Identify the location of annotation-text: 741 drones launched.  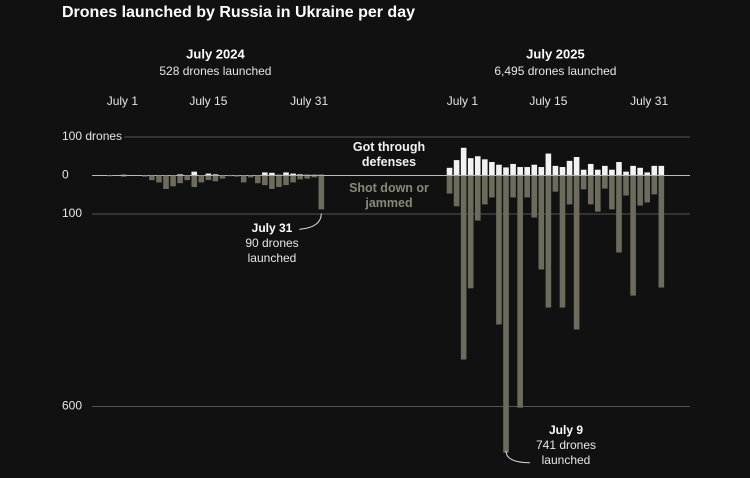
(566, 452).